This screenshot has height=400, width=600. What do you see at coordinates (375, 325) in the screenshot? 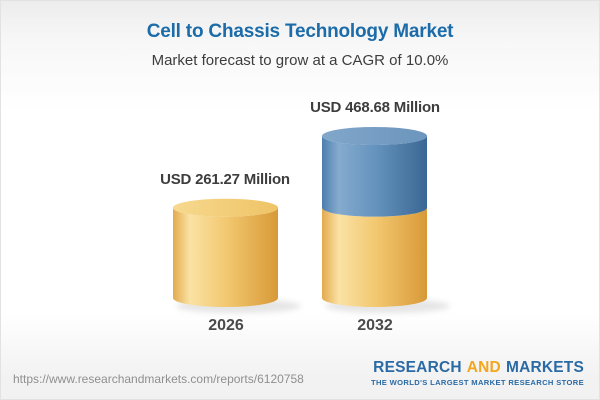
I see `category-label-2032: 2032` at bounding box center [375, 325].